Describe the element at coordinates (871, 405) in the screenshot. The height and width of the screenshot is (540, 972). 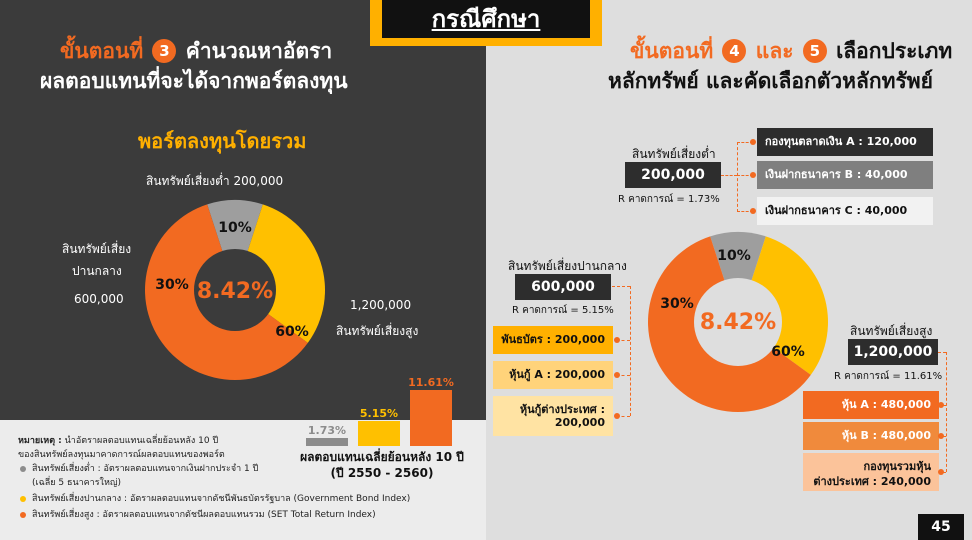
I see `high-risk-item-1: หุ้น A : 480,000` at that location.